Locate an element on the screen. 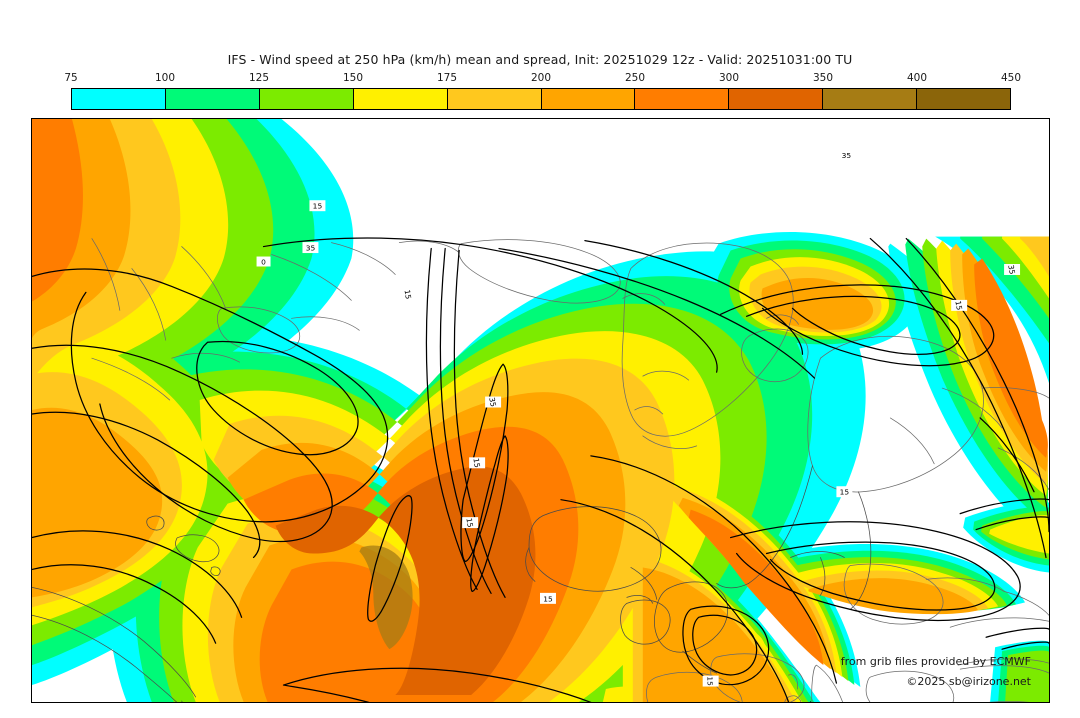 The height and width of the screenshot is (718, 1080). colorbar-bands is located at coordinates (541, 99).